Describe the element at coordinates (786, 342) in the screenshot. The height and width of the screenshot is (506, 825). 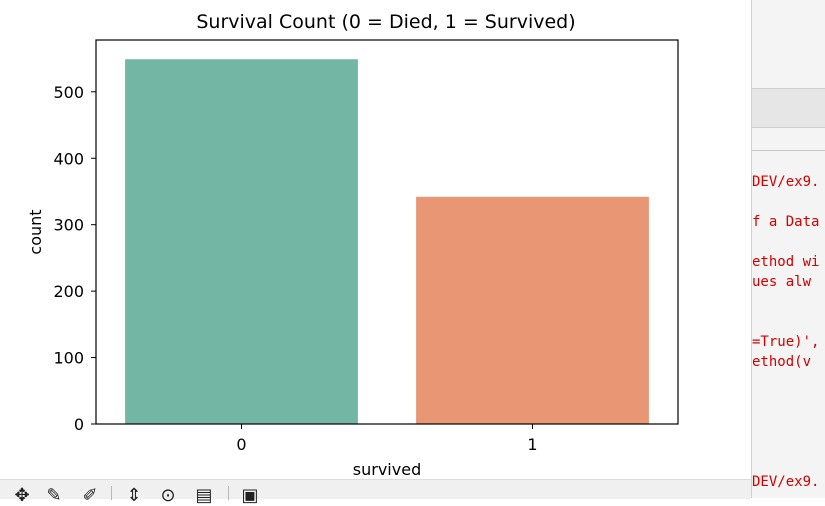
I see `code-line: =True)',` at that location.